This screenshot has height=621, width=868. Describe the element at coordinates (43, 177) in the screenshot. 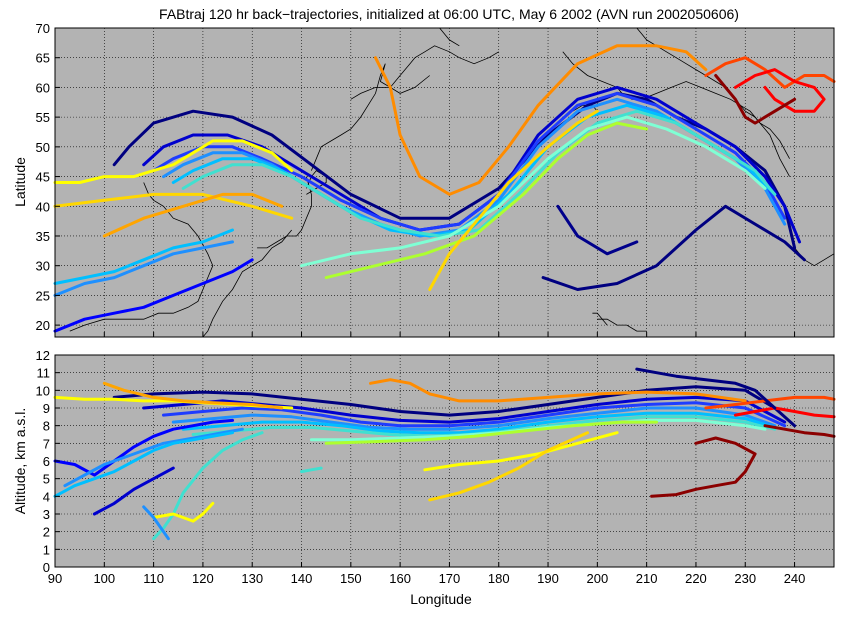

I see `y-tick-label: 45` at that location.